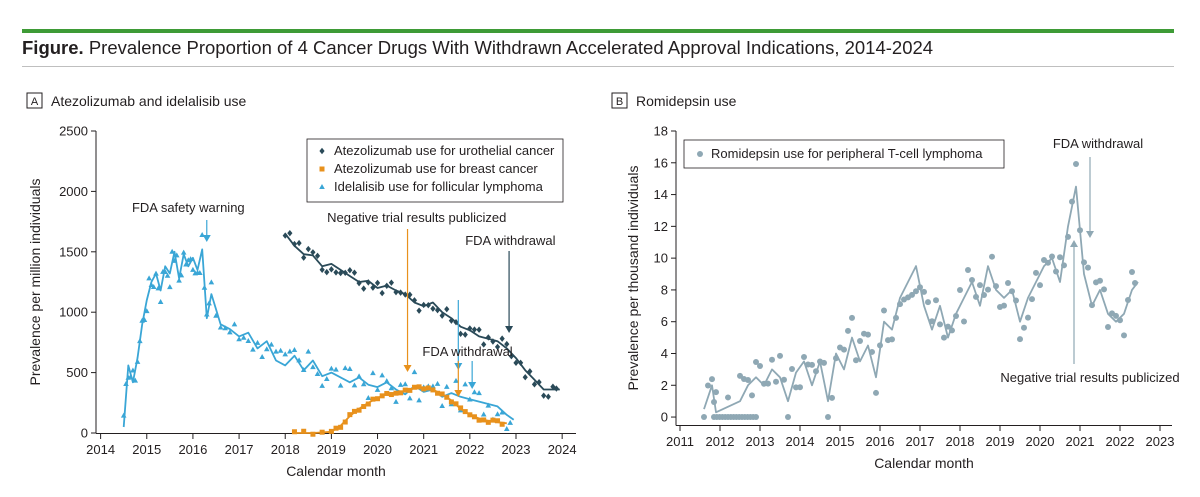  I want to click on y-tick-label-B: 4, so click(664, 353).